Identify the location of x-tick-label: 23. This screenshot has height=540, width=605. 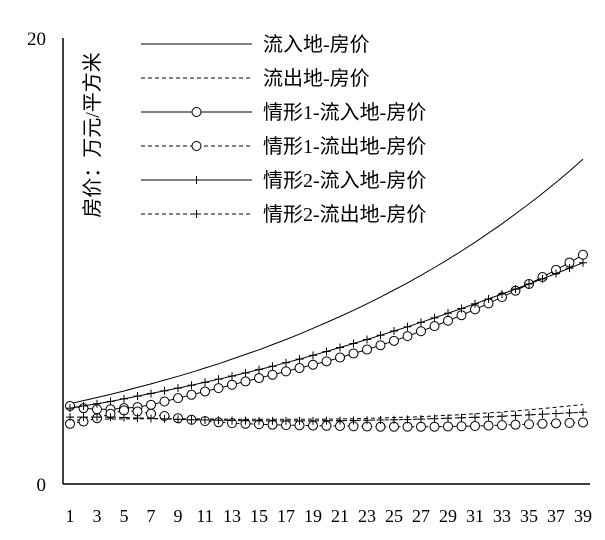
(367, 516).